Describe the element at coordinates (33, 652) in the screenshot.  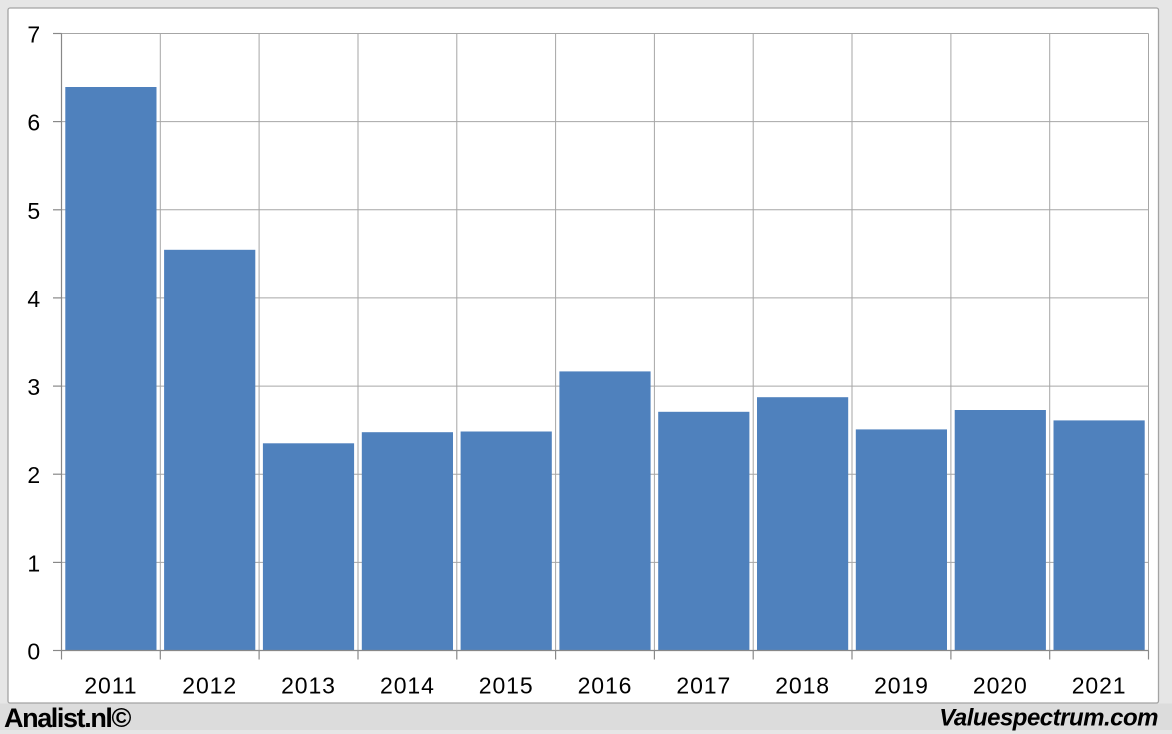
I see `svg-text: 0` at that location.